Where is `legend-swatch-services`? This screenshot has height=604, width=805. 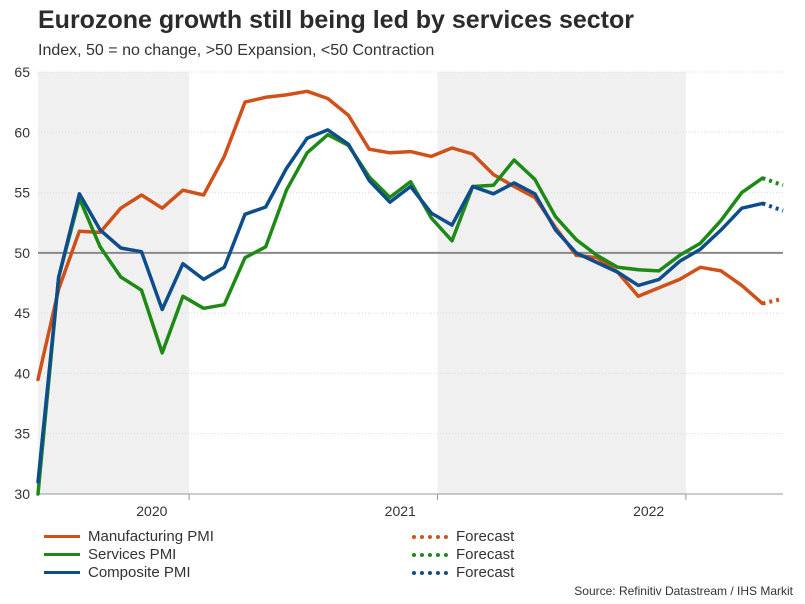 legend-swatch-services is located at coordinates (62, 554).